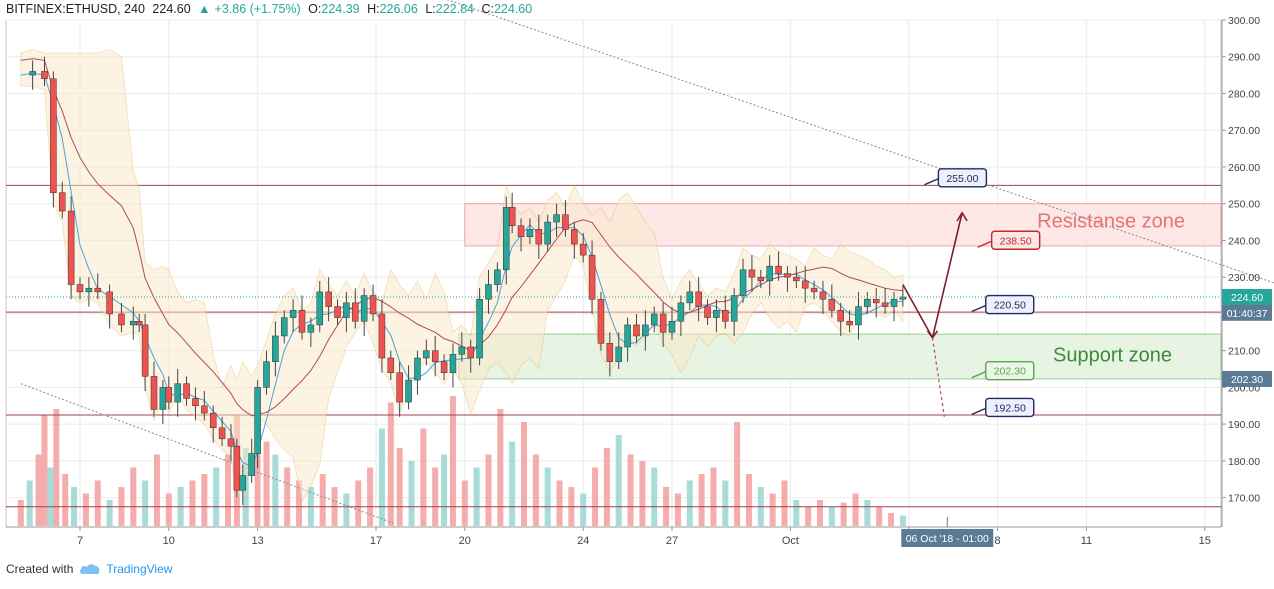 The height and width of the screenshot is (589, 1274). I want to click on projection-dashed-path, so click(938, 377).